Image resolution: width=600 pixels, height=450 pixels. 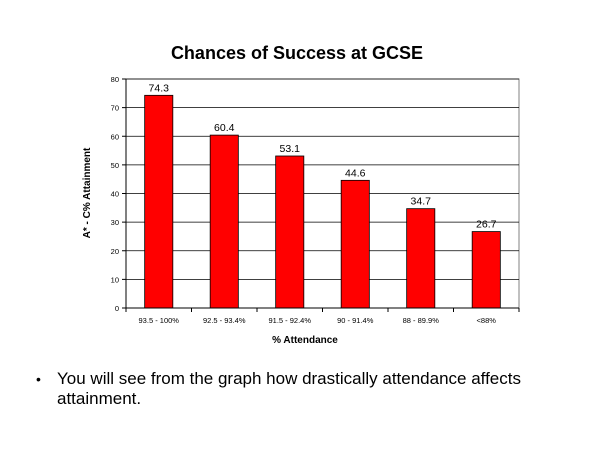 I want to click on y-tick-label: 0, so click(x=117, y=308).